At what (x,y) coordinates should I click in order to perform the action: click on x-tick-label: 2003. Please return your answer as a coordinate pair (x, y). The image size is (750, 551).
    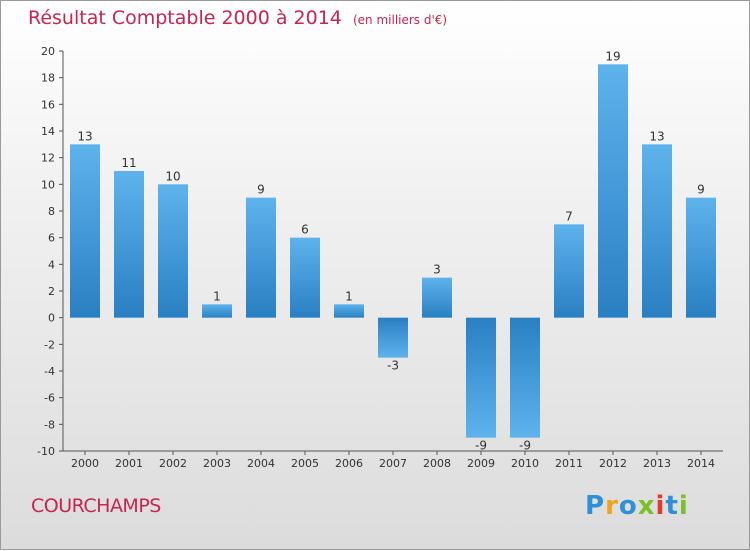
    Looking at the image, I should click on (217, 463).